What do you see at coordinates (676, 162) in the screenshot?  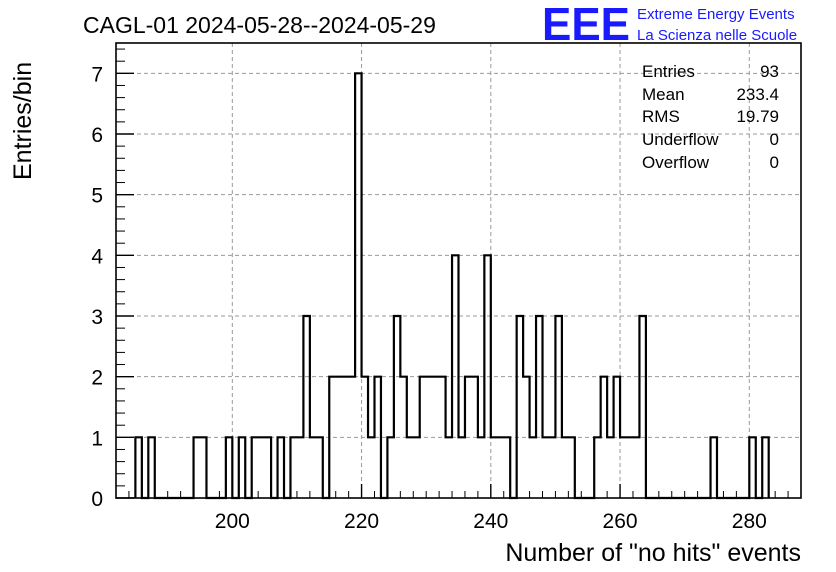 I see `stat-overflow-label: Overflow` at bounding box center [676, 162].